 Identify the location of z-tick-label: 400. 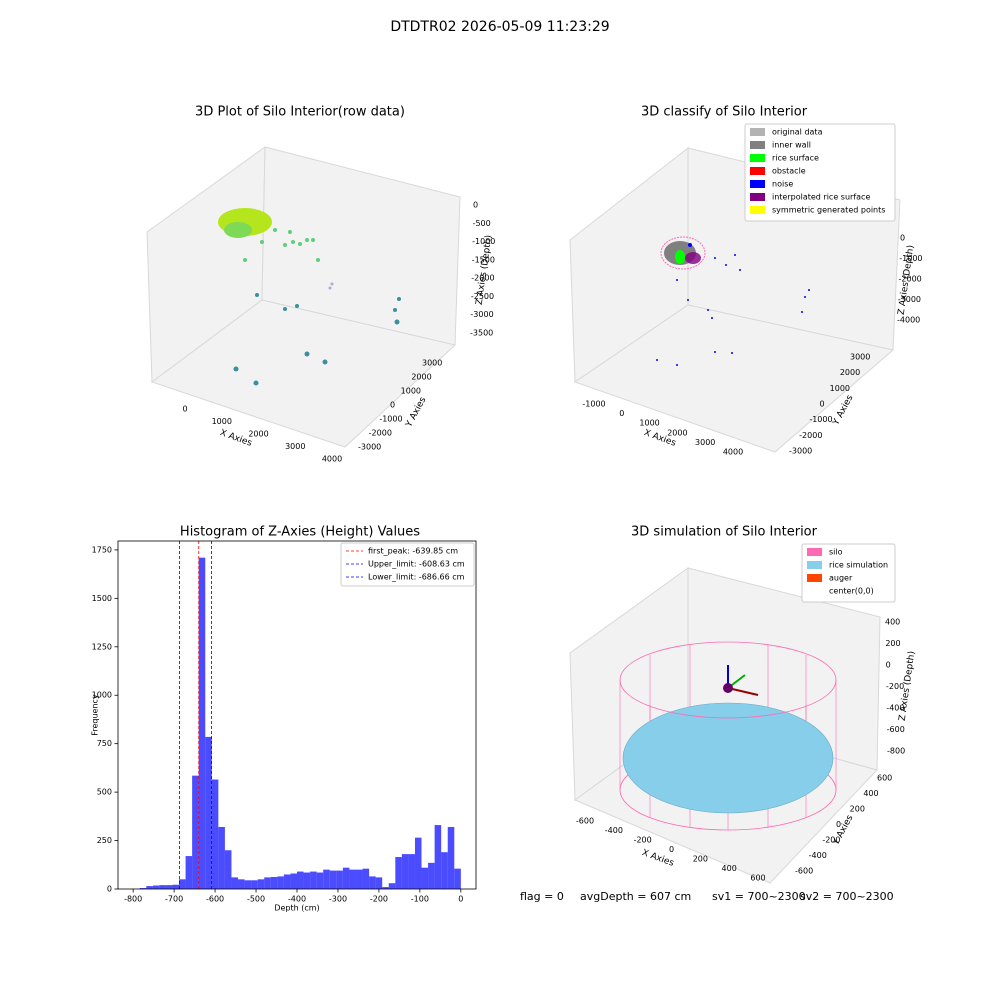
(892, 622).